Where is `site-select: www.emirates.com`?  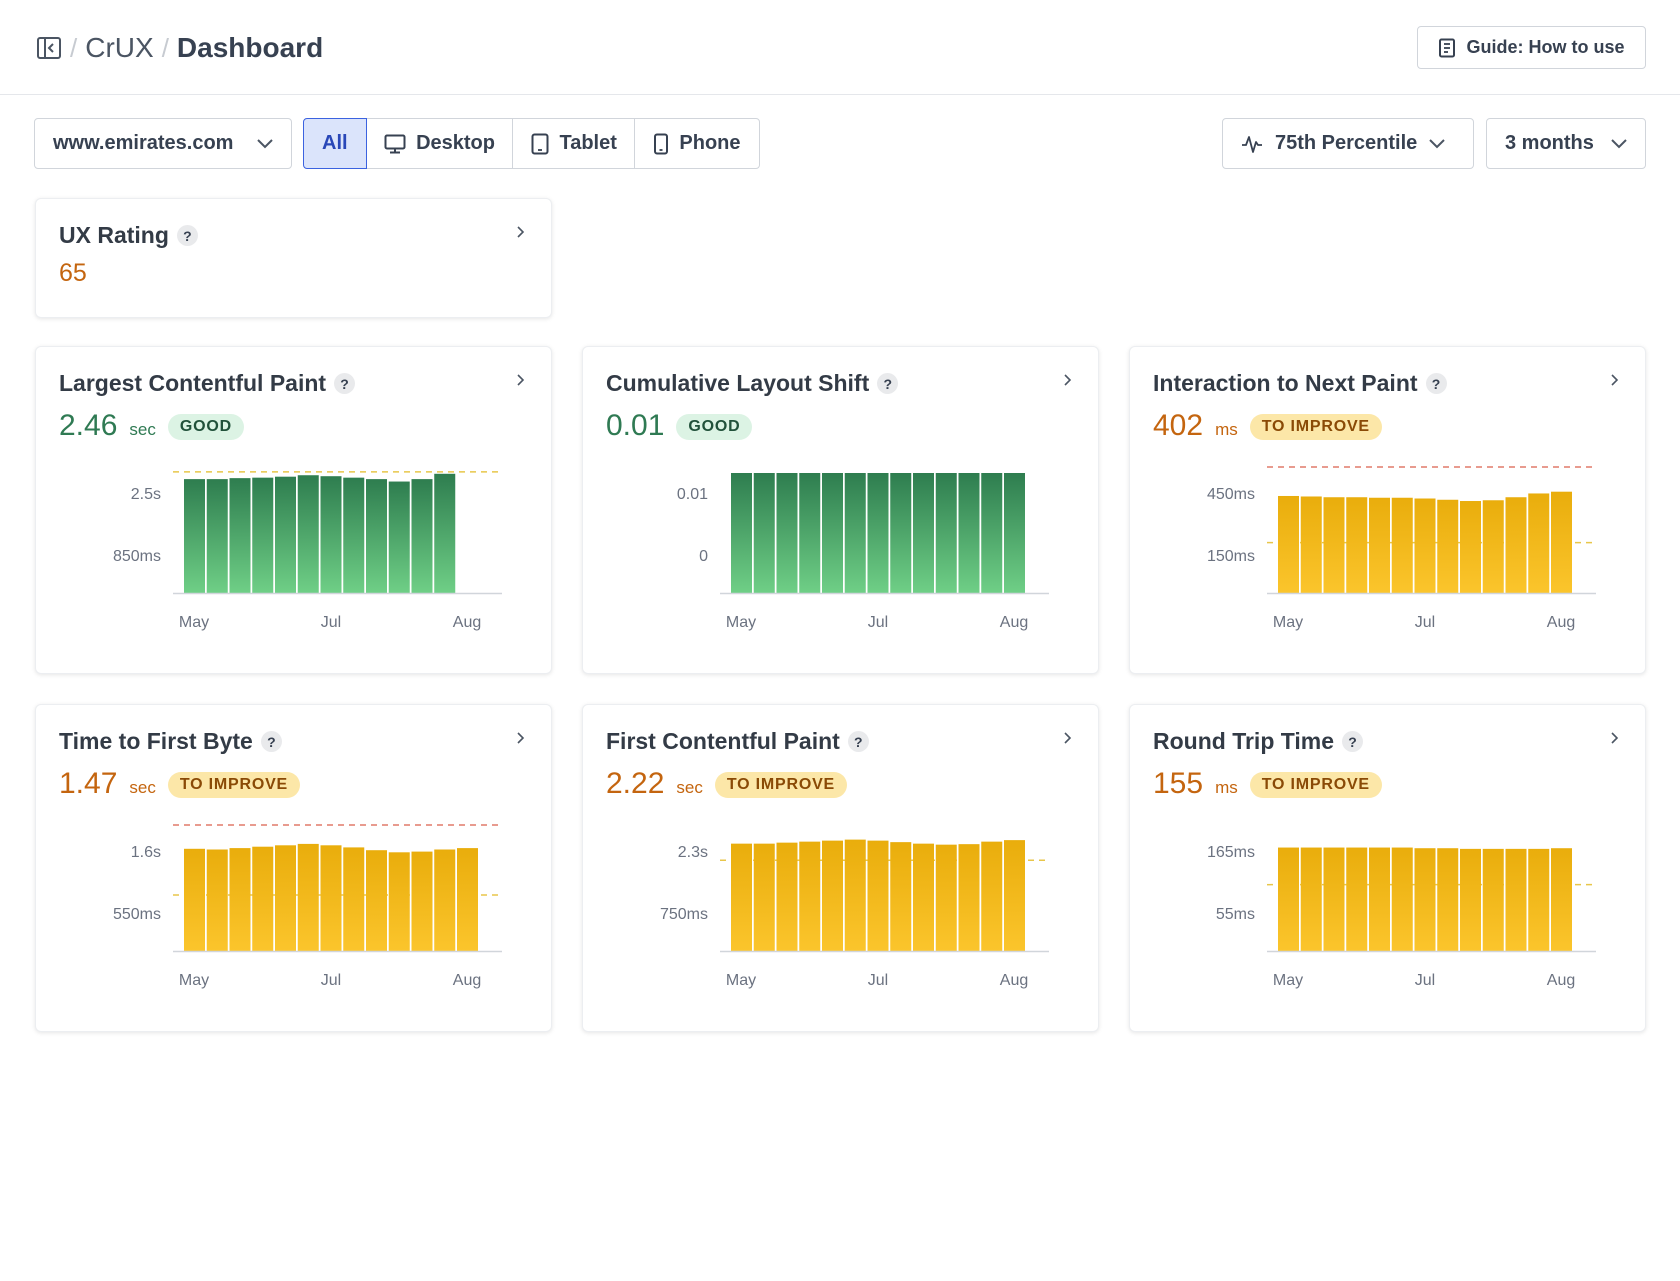 site-select: www.emirates.com is located at coordinates (163, 143).